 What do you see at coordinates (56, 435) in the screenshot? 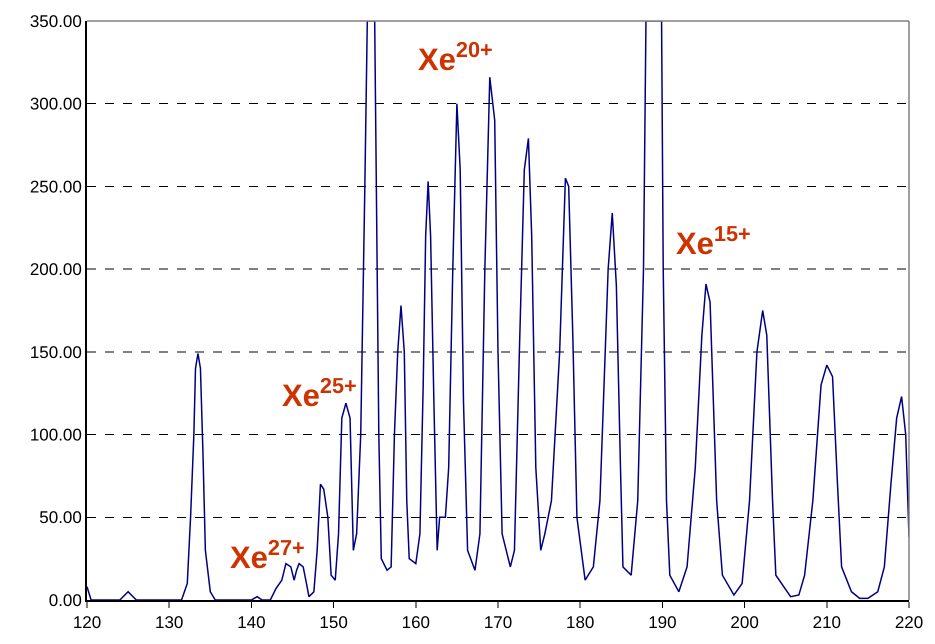
I see `y-tick-label: 100.00` at bounding box center [56, 435].